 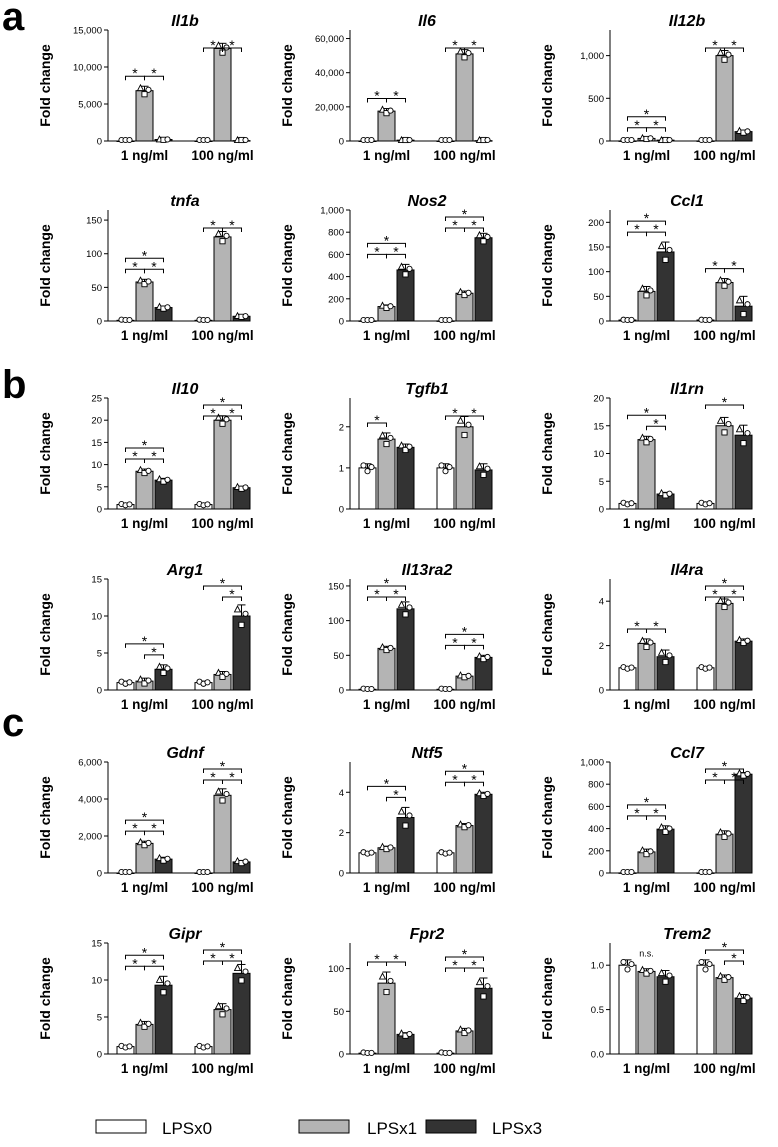 What do you see at coordinates (687, 389) in the screenshot?
I see `chart-title: Il1rn` at bounding box center [687, 389].